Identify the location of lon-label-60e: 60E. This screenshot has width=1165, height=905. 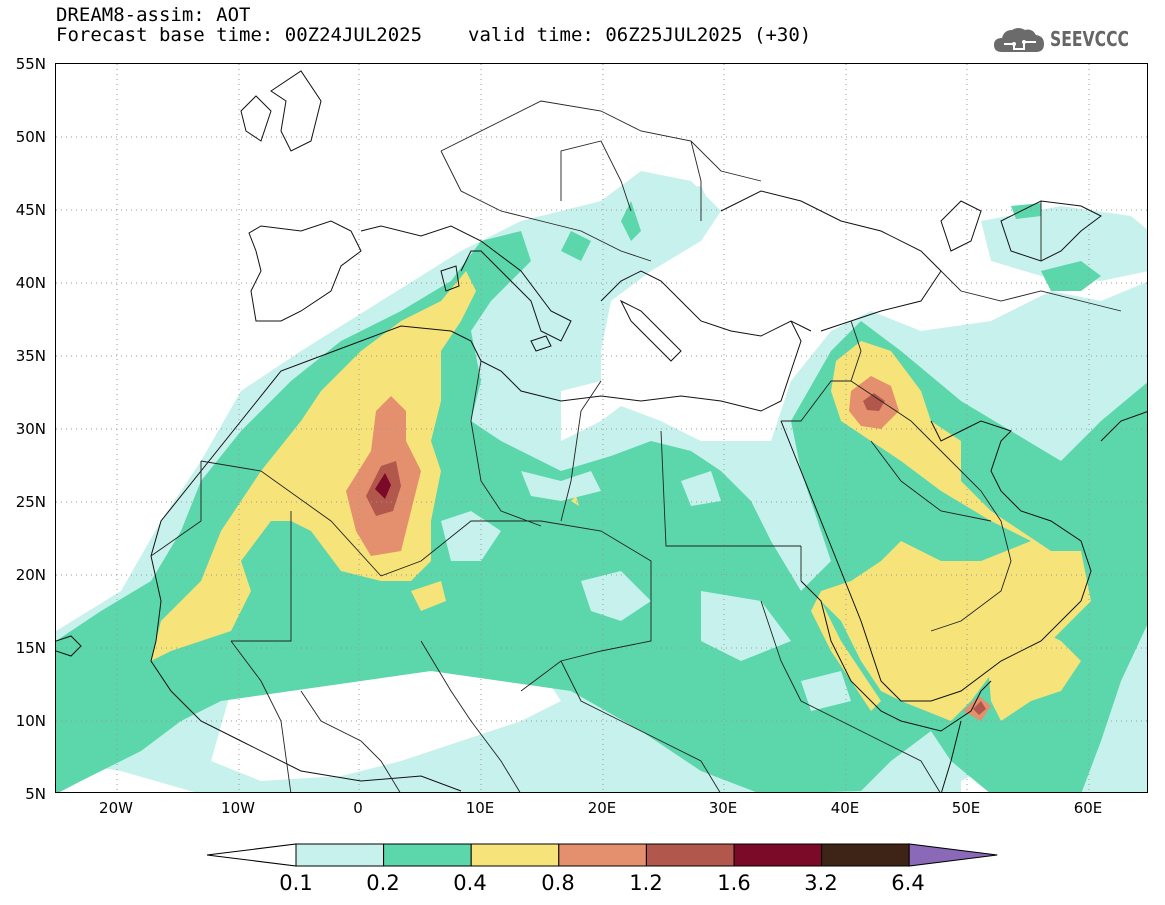
(1088, 808).